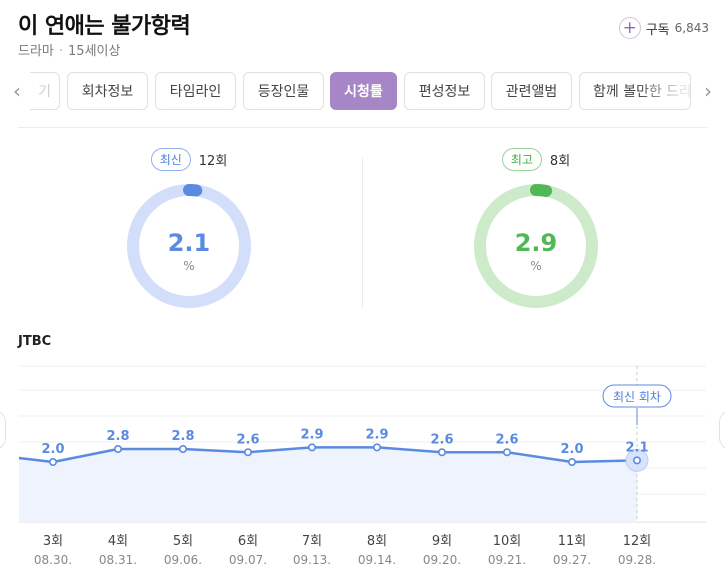 This screenshot has width=725, height=587. I want to click on latest-rating-card: 최신 12회 2.1 %, so click(189, 230).